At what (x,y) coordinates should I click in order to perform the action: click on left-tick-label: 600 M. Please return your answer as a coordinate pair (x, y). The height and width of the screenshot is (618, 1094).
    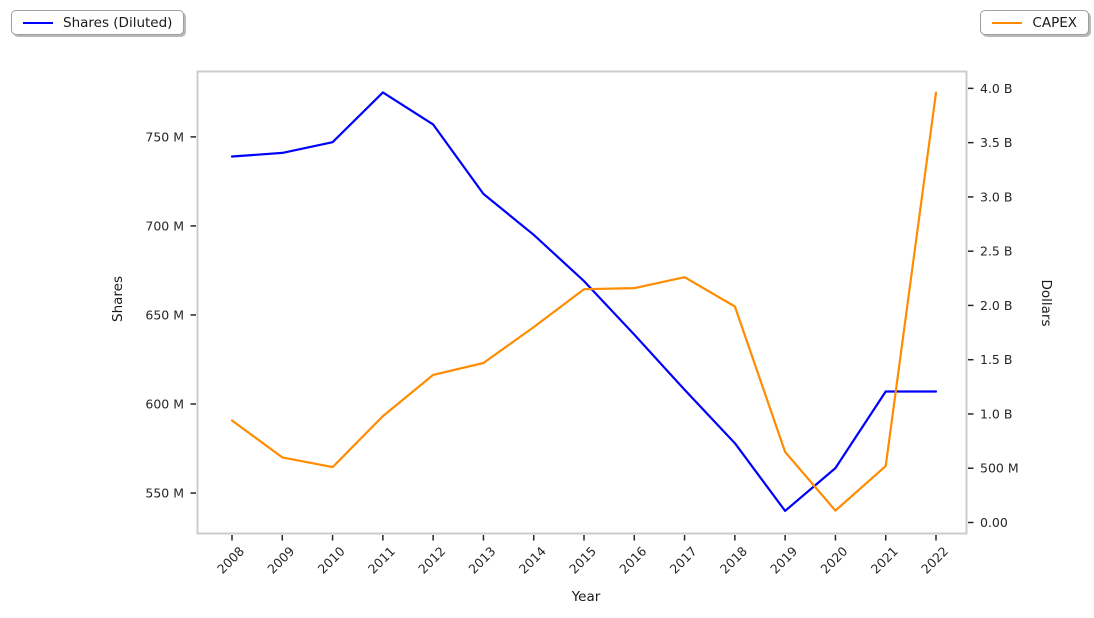
    Looking at the image, I should click on (164, 404).